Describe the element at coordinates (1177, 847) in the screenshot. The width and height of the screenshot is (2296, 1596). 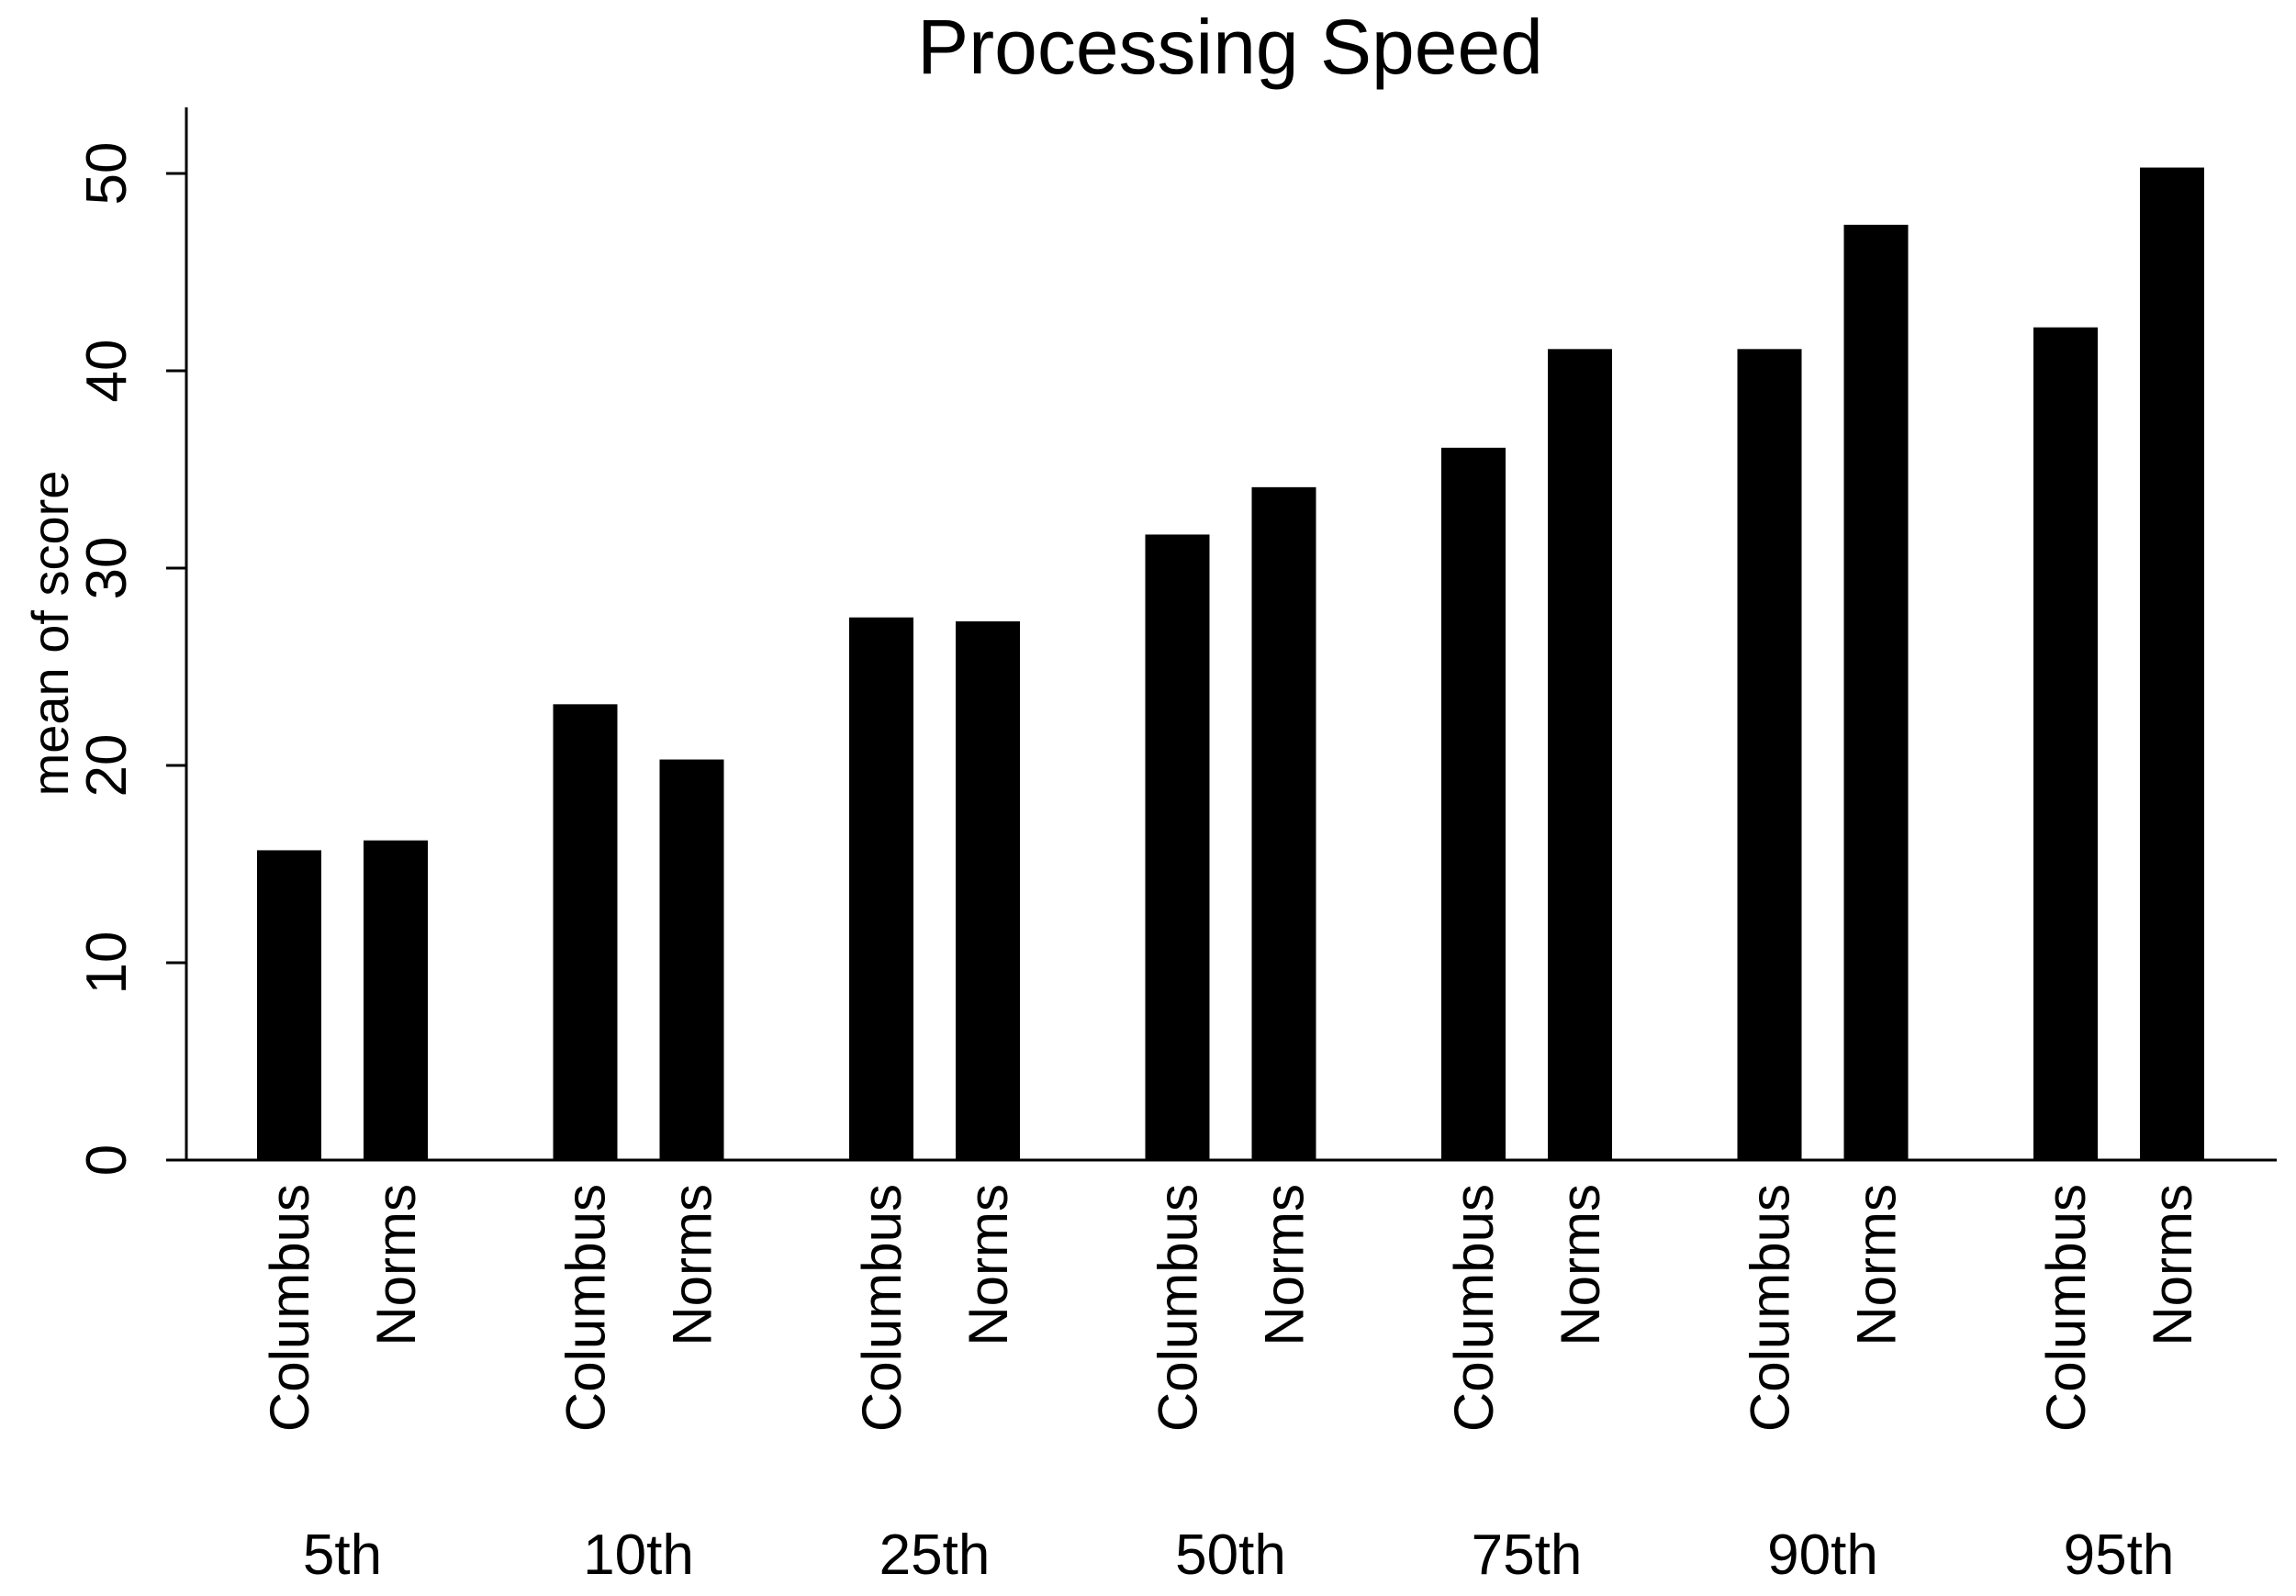
I see `bar-columbus-50th` at that location.